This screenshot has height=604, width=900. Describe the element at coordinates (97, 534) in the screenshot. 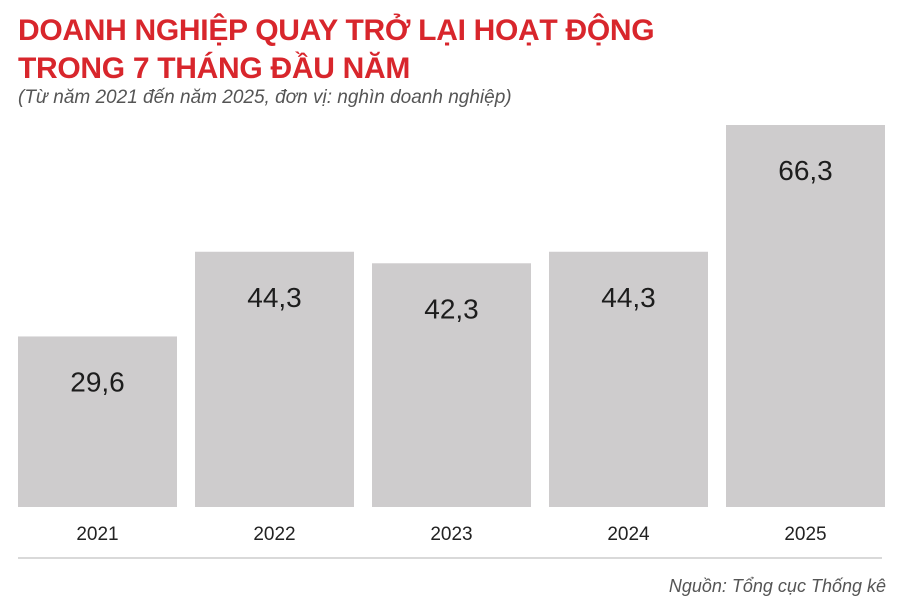

I see `x-tick-label-2021: 2021` at that location.